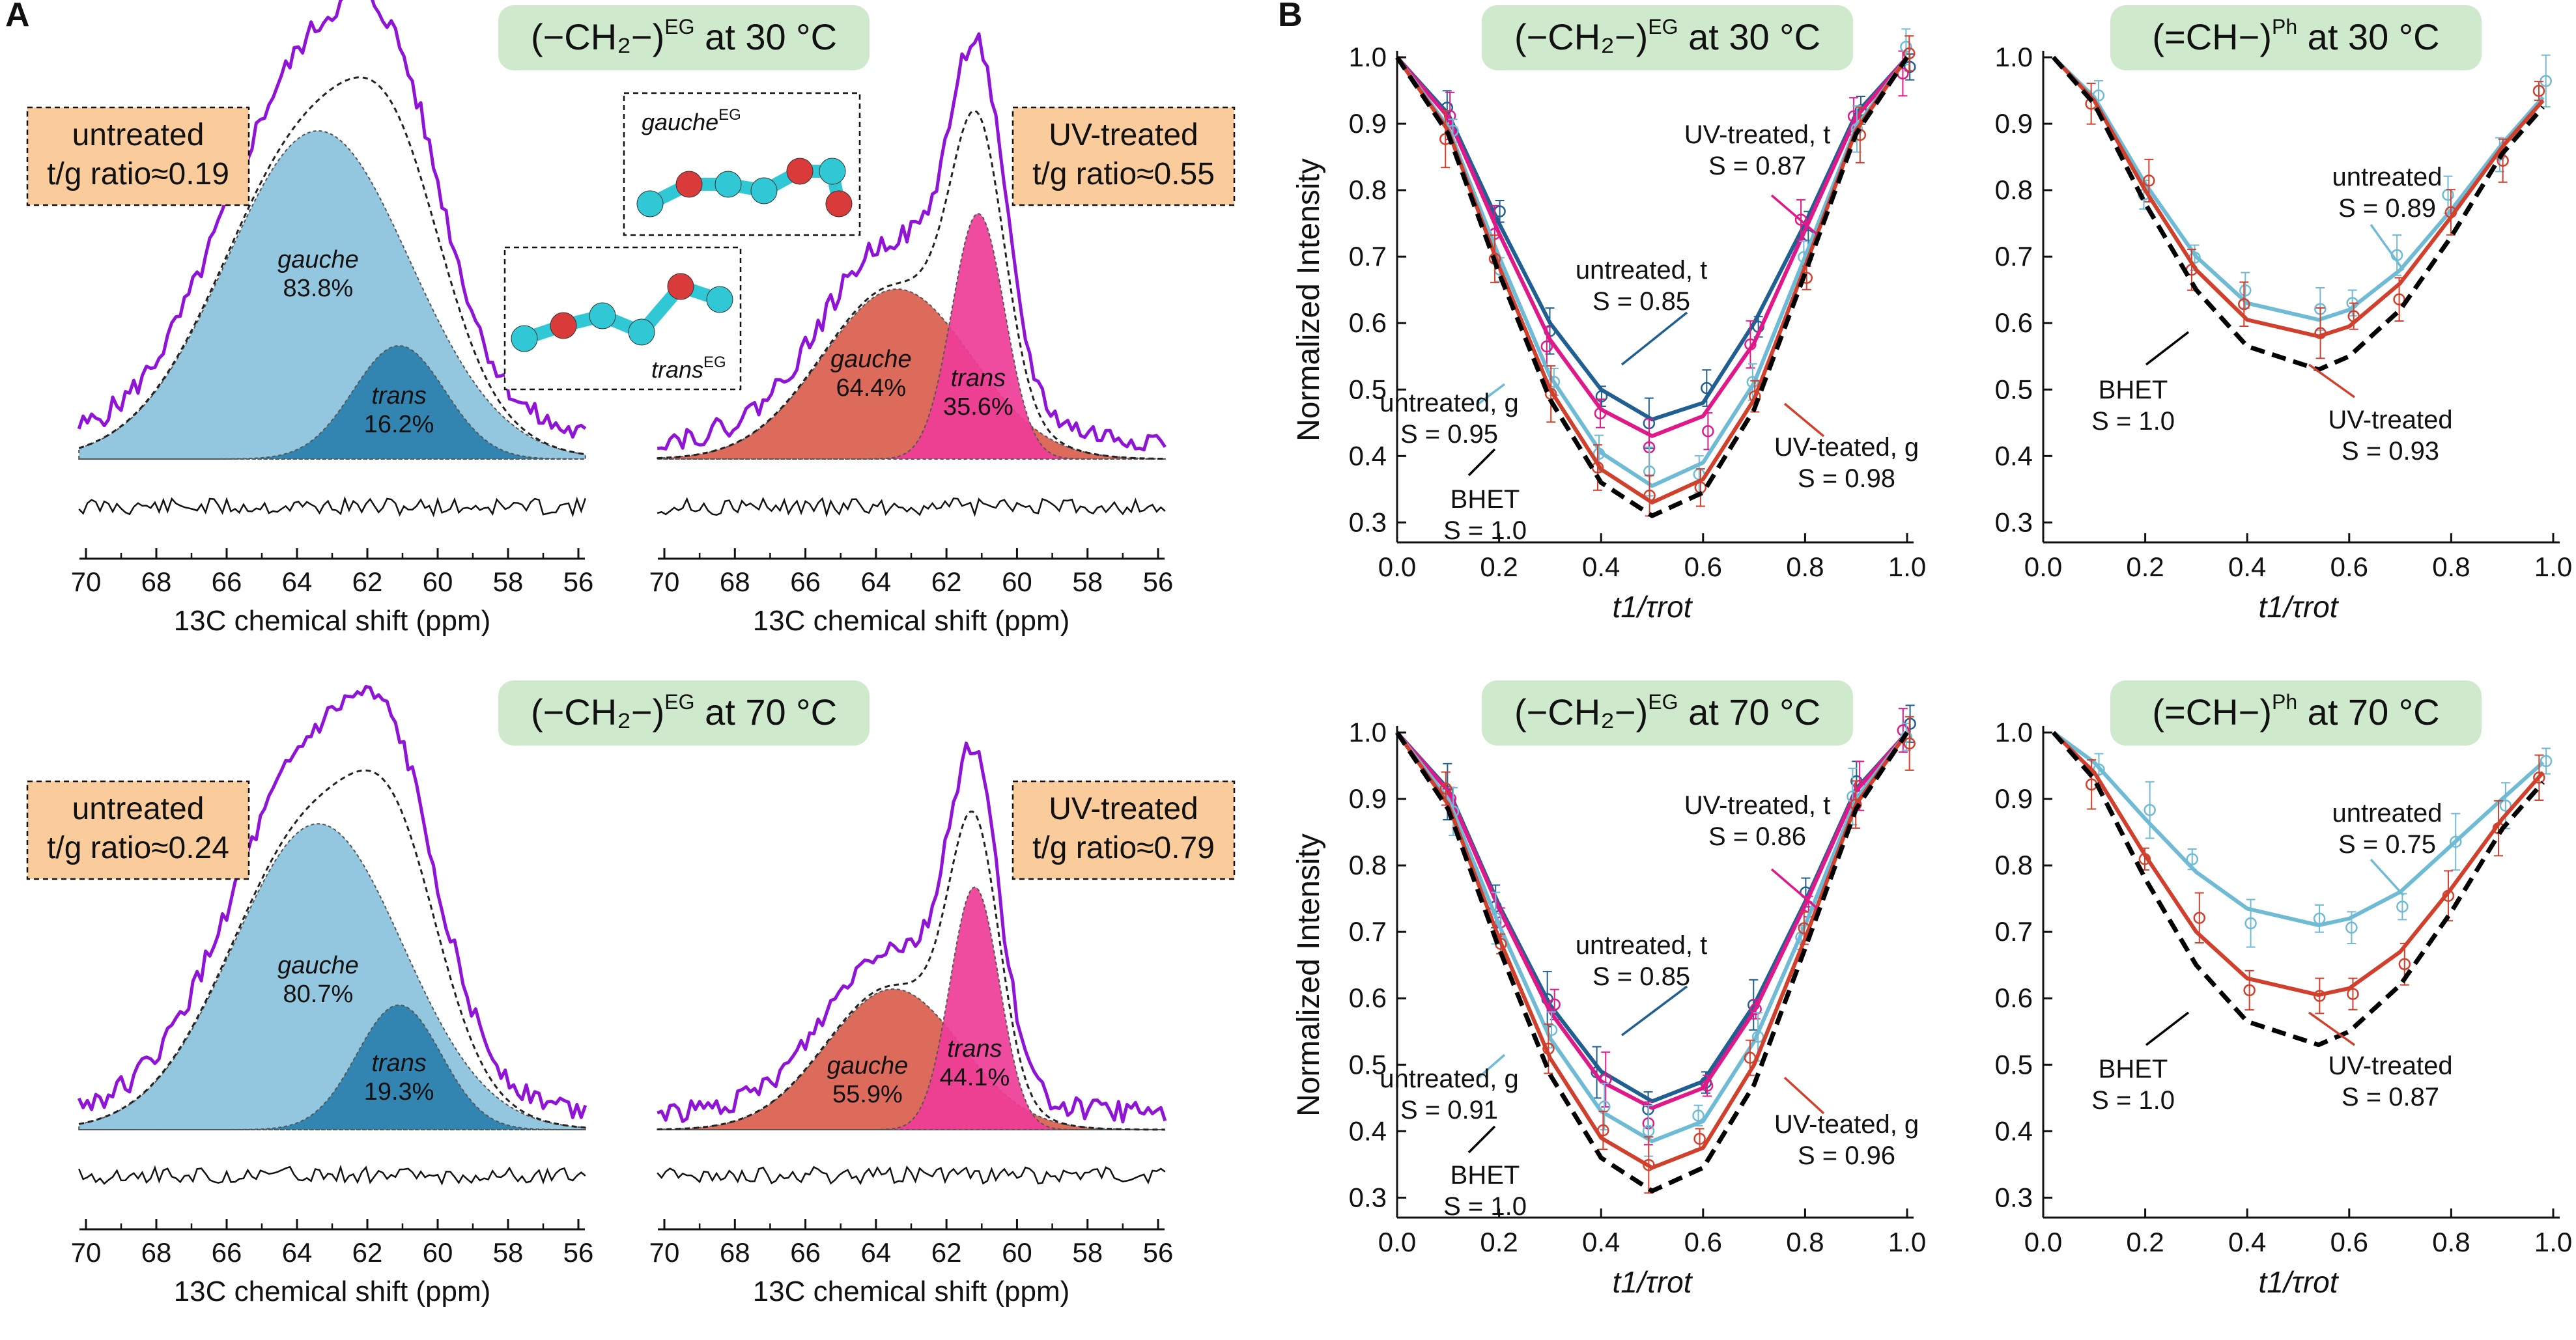 The width and height of the screenshot is (2576, 1340). I want to click on series-s-value: S = 0.91, so click(1449, 1110).